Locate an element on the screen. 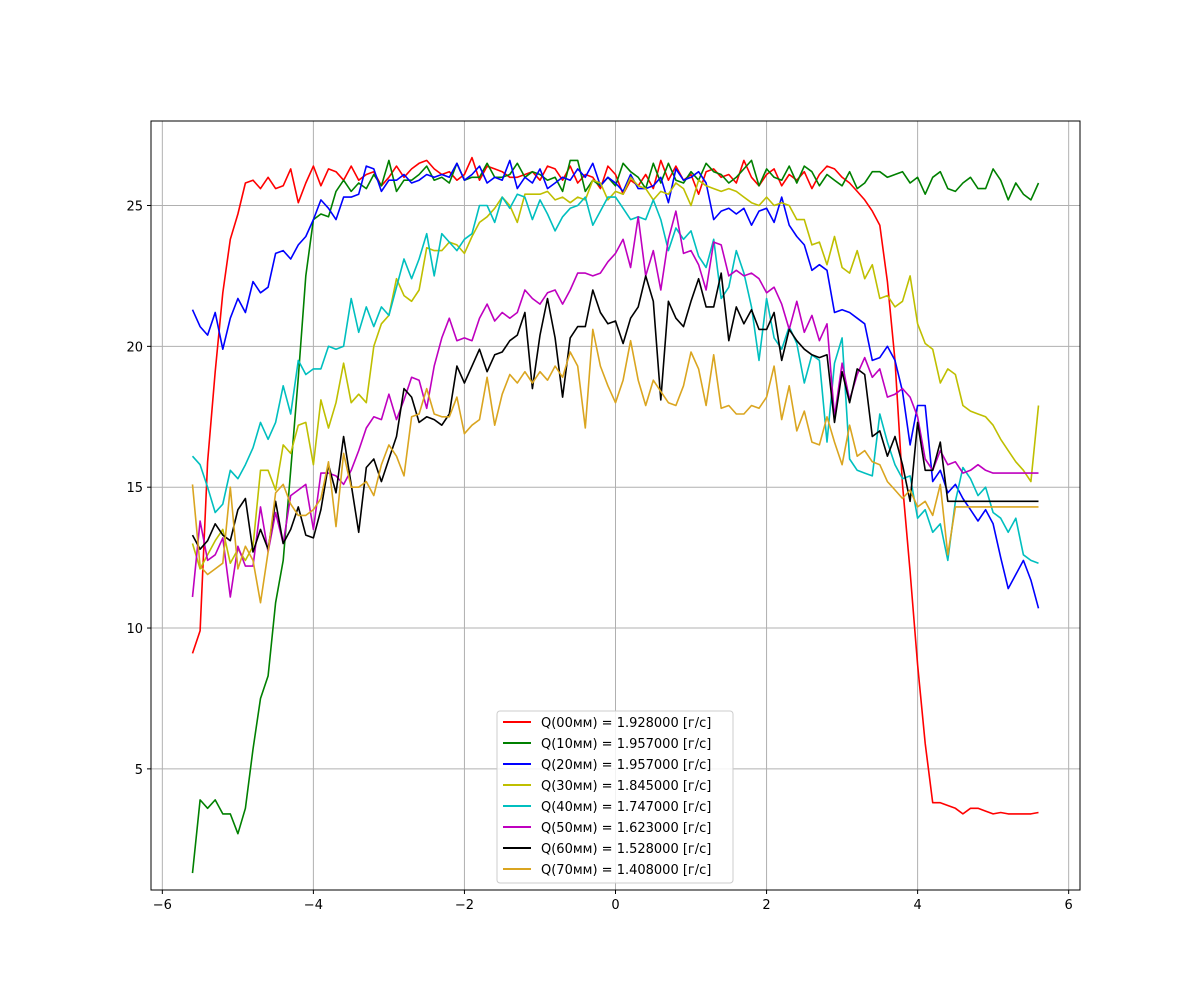 The width and height of the screenshot is (1200, 1000). legend-label: Q(00мм) = 1.928000 [г/с] is located at coordinates (626, 723).